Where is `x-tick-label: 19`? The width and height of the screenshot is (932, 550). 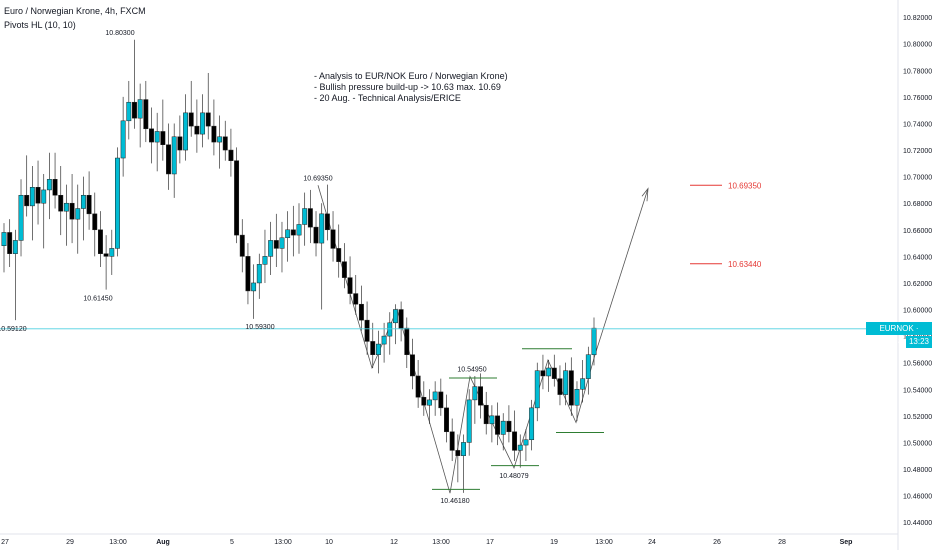
x-tick-label: 19 is located at coordinates (554, 542).